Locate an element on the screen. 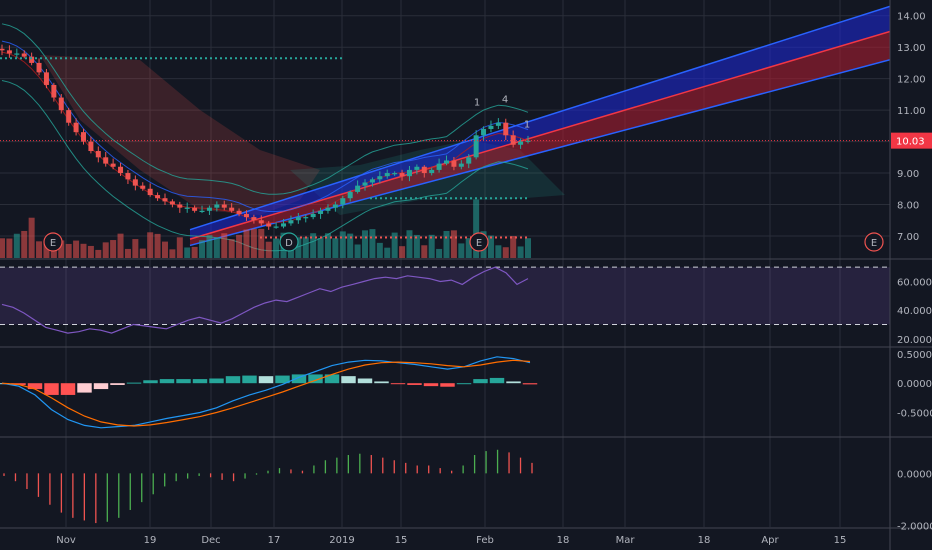  rsi-line is located at coordinates (265, 300).